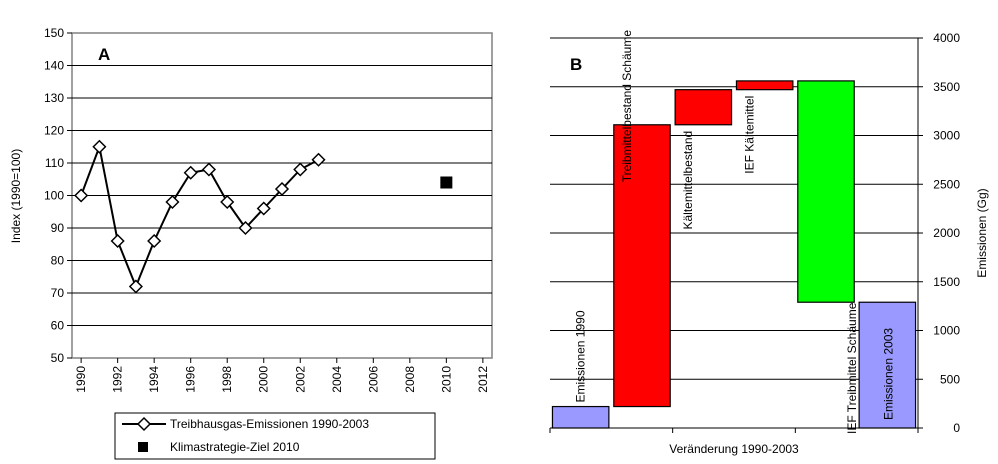  What do you see at coordinates (81, 379) in the screenshot?
I see `chart-a-x-tick-label: 1990` at bounding box center [81, 379].